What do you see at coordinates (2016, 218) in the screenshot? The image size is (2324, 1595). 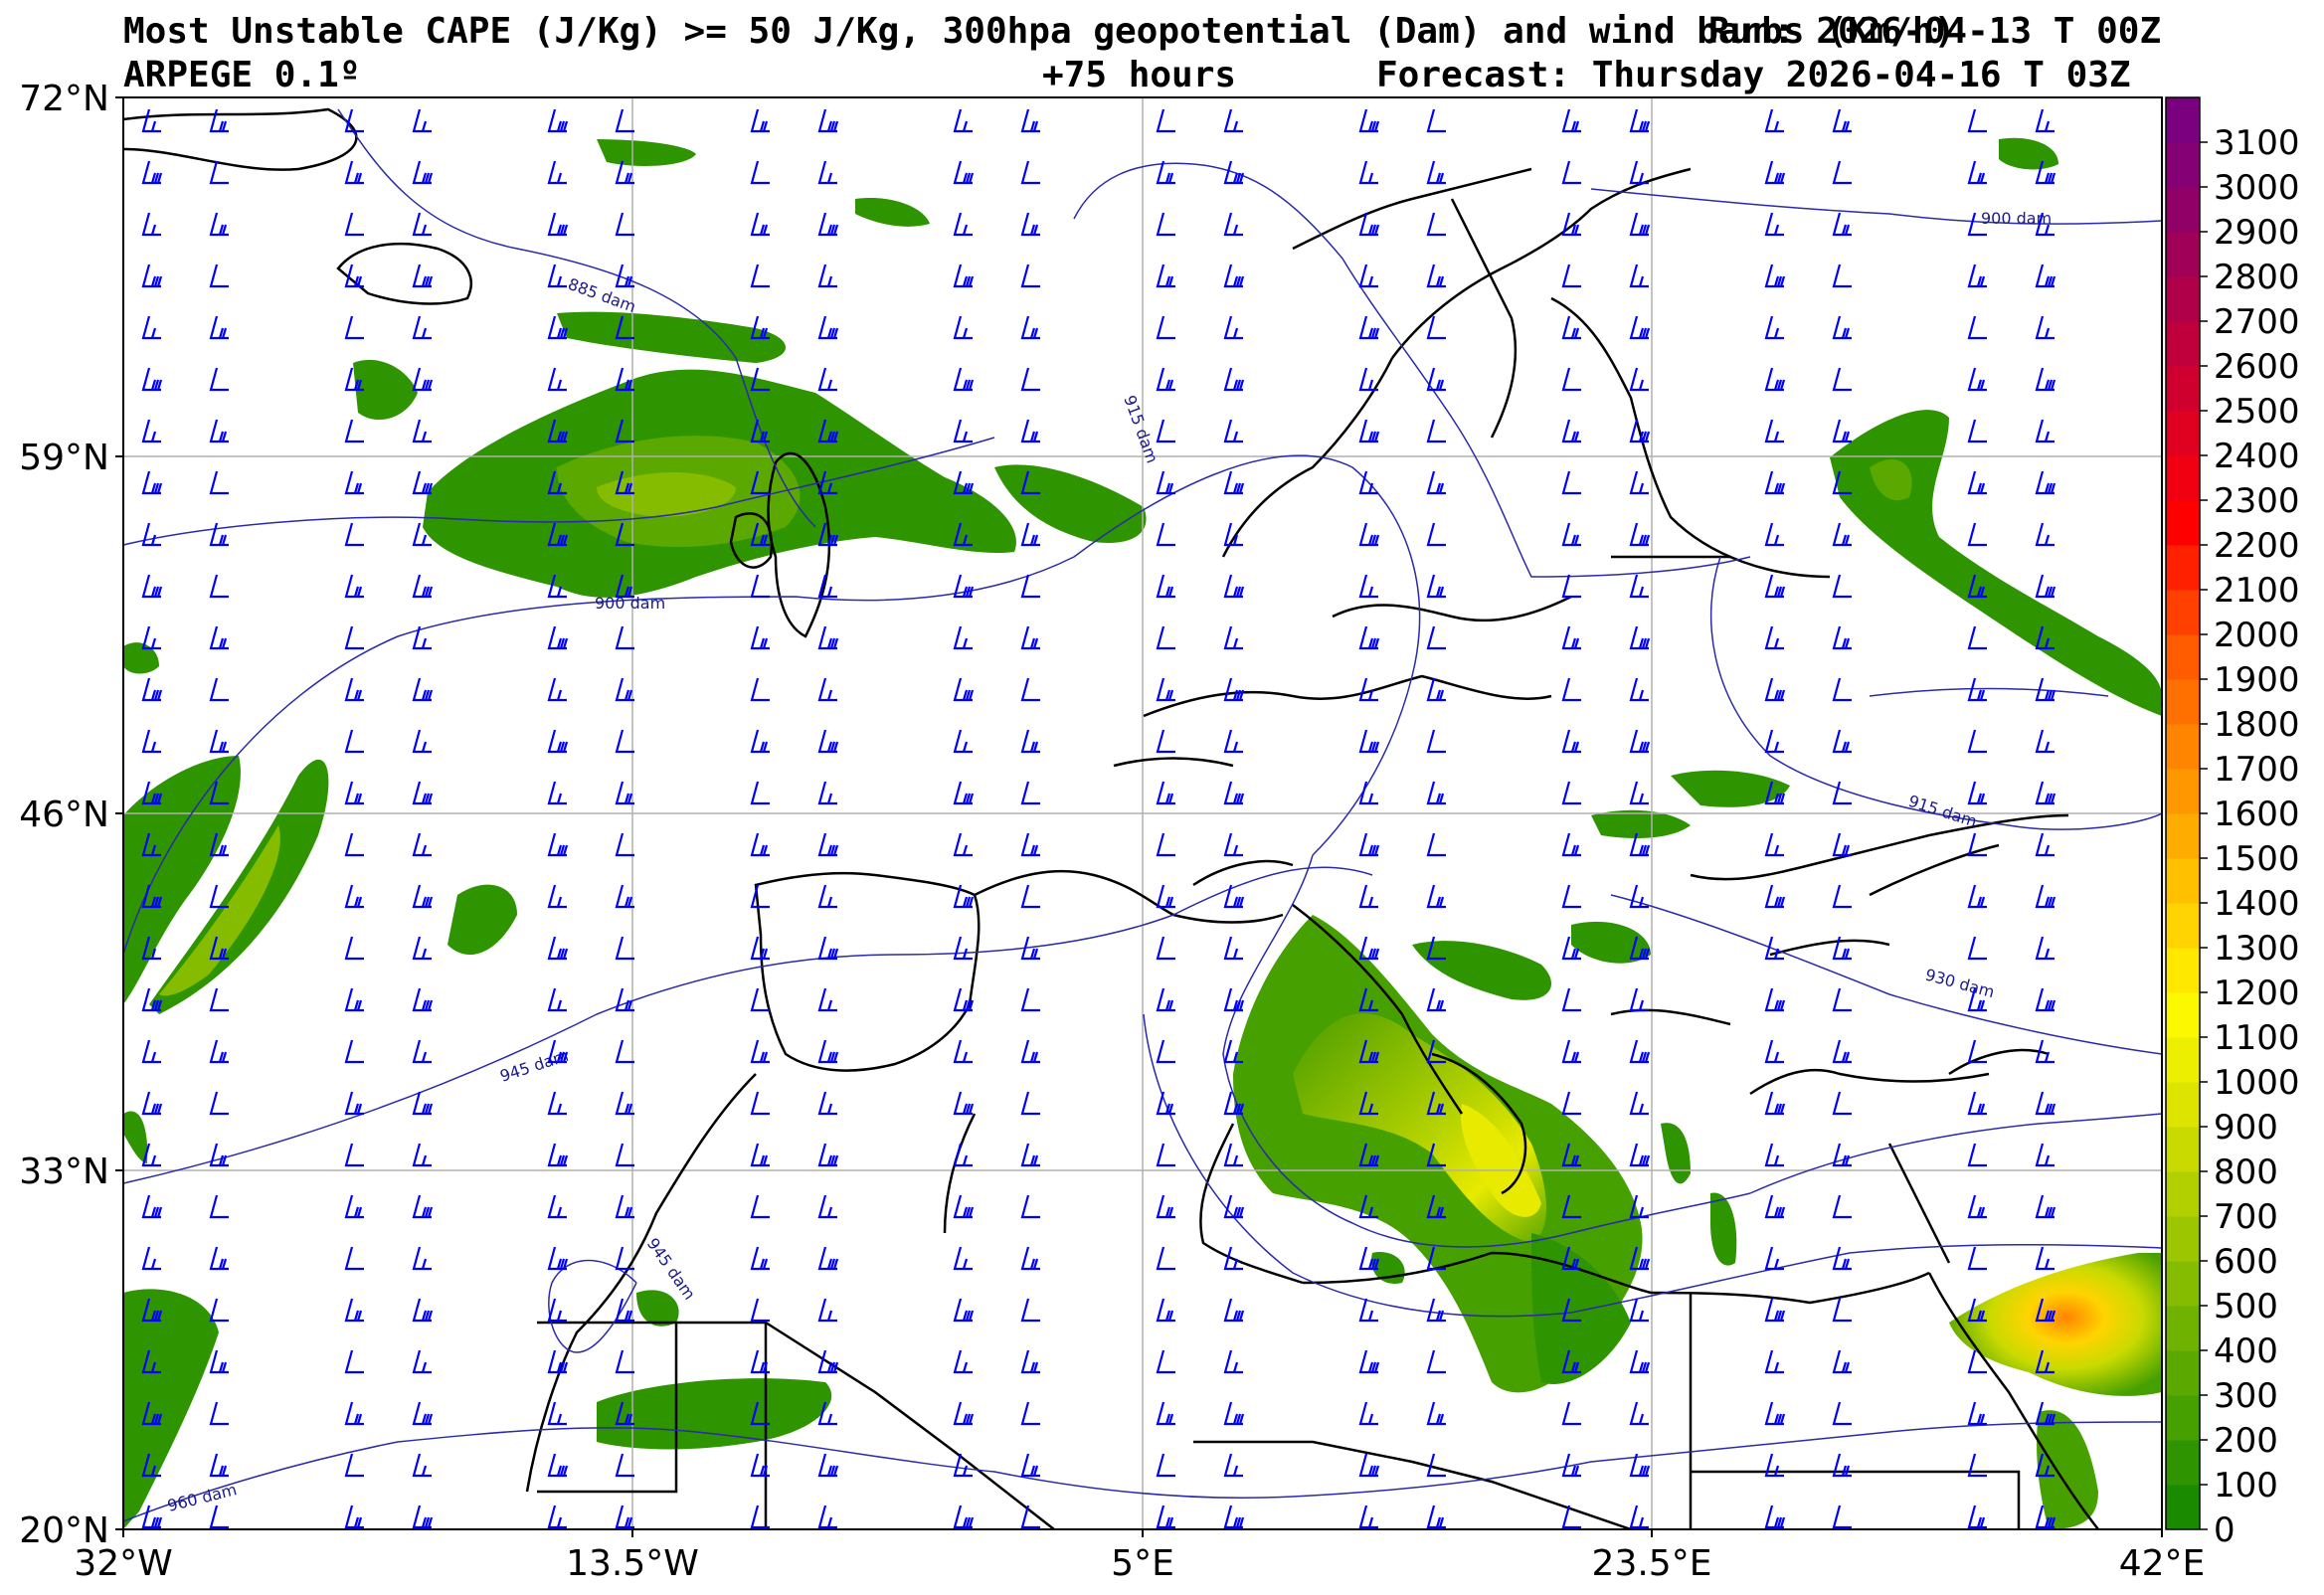 I see `contour-label: 900 dam` at bounding box center [2016, 218].